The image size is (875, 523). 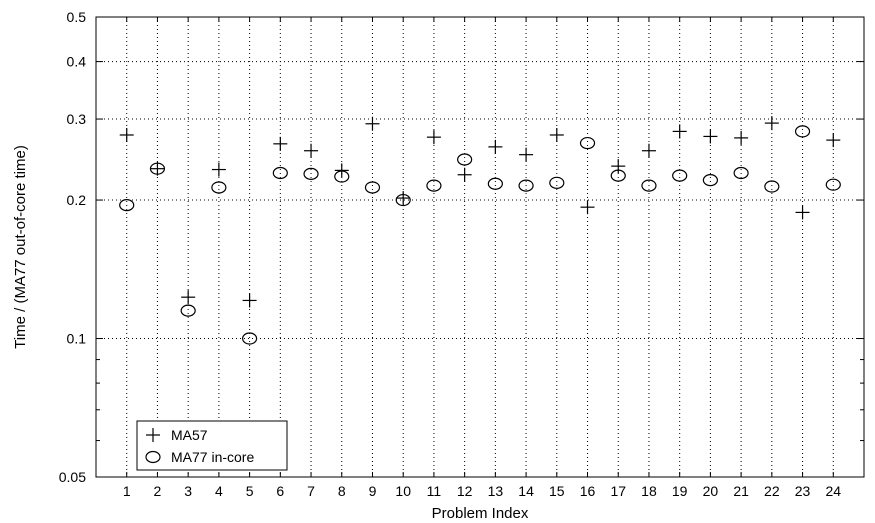 I want to click on x-tick-label: 20, so click(x=711, y=491).